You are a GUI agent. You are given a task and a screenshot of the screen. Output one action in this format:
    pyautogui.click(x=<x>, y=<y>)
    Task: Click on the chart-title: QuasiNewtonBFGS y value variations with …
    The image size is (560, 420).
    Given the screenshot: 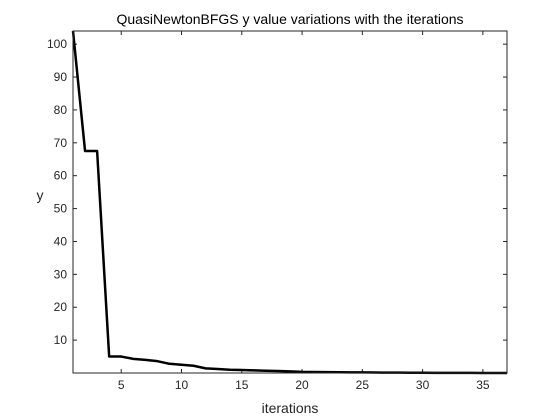 What is the action you would take?
    pyautogui.click(x=289, y=19)
    